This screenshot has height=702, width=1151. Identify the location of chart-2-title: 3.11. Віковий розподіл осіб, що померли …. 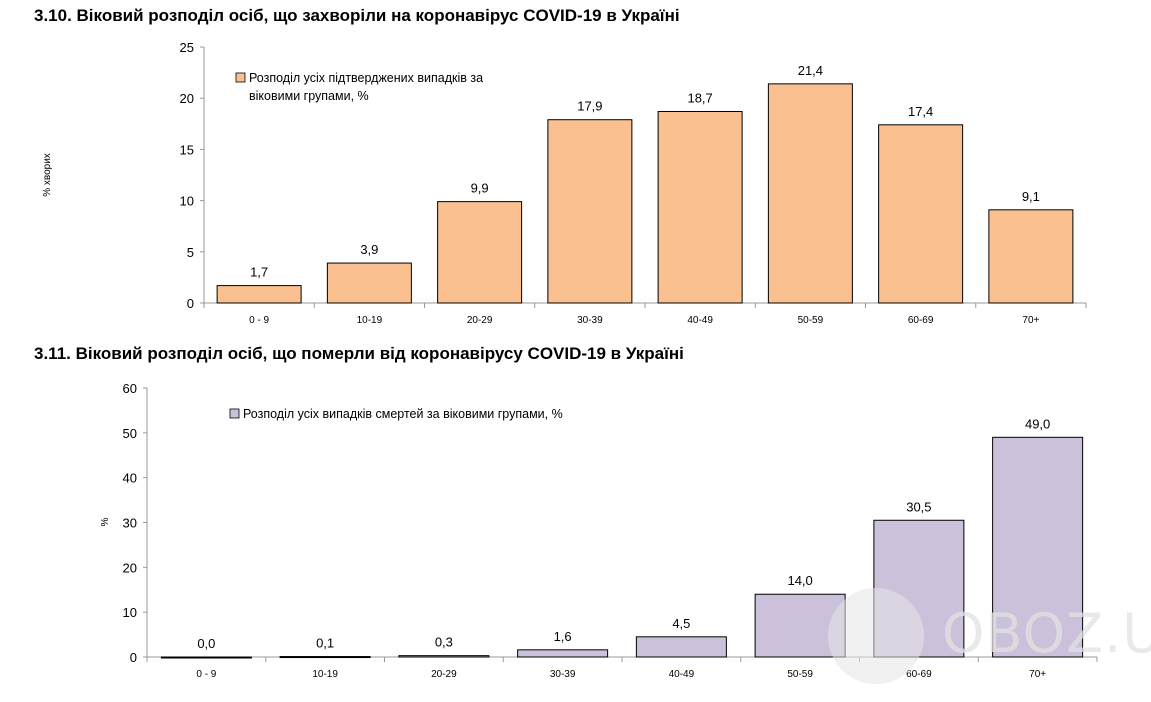
(359, 353).